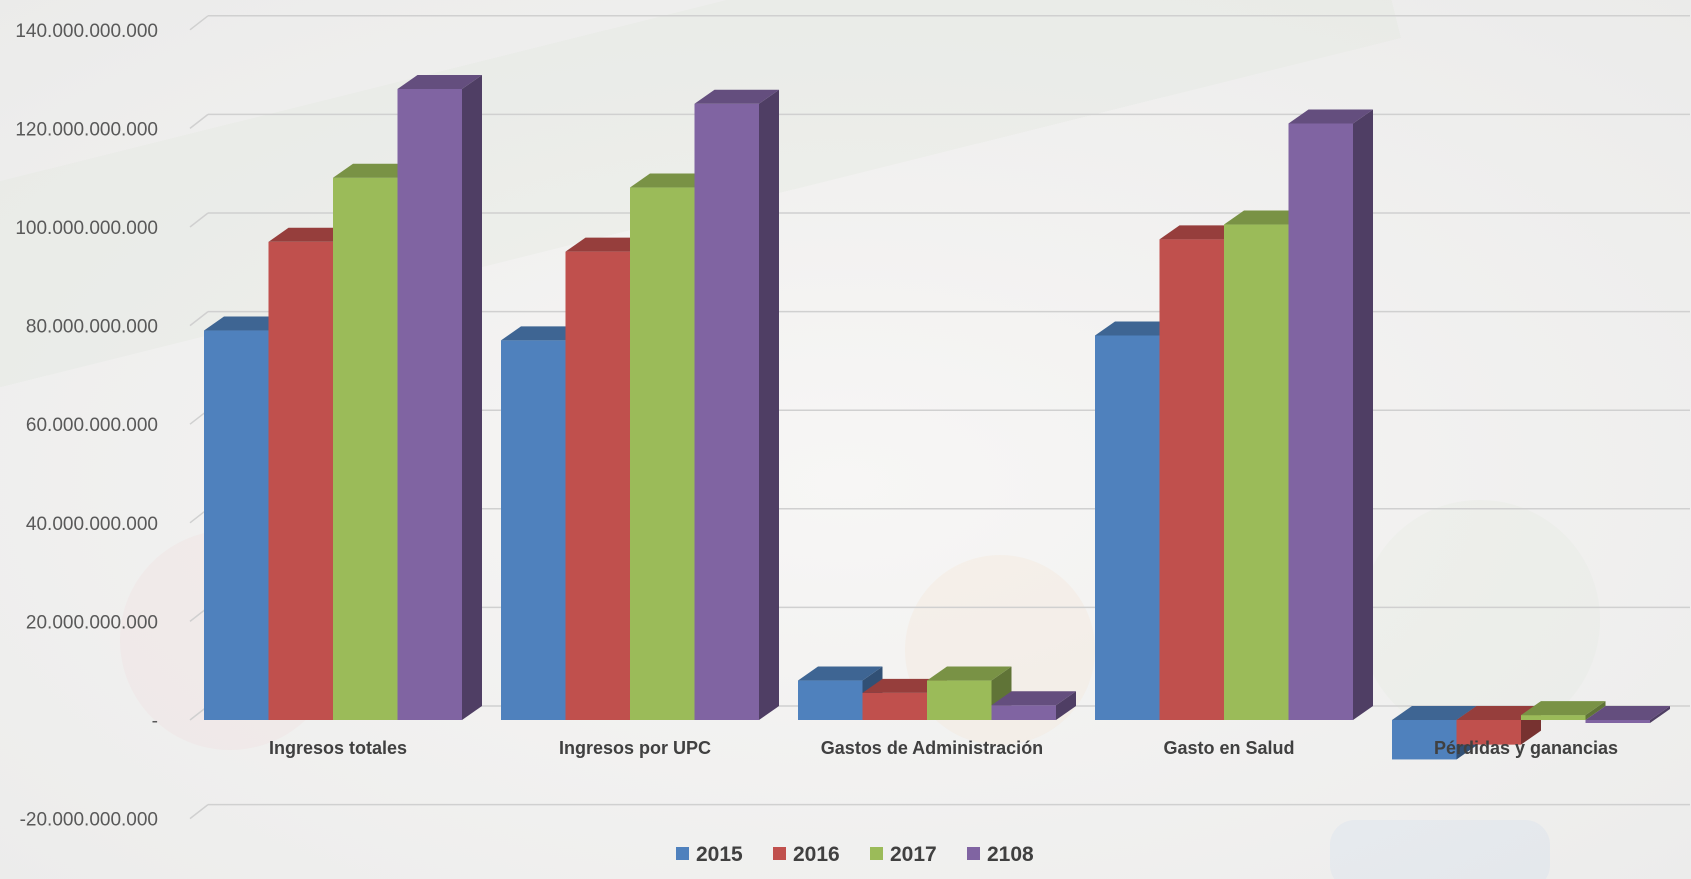 This screenshot has width=1691, height=879. Describe the element at coordinates (92, 425) in the screenshot. I see `y-tick-label: 60.000.000.000` at that location.